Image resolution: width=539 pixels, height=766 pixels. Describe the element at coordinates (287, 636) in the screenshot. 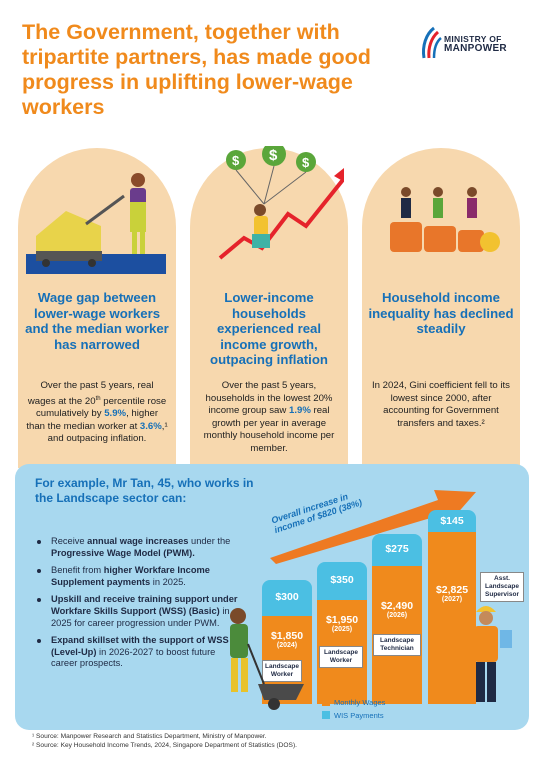

I see `wage-amount: $1,850` at that location.